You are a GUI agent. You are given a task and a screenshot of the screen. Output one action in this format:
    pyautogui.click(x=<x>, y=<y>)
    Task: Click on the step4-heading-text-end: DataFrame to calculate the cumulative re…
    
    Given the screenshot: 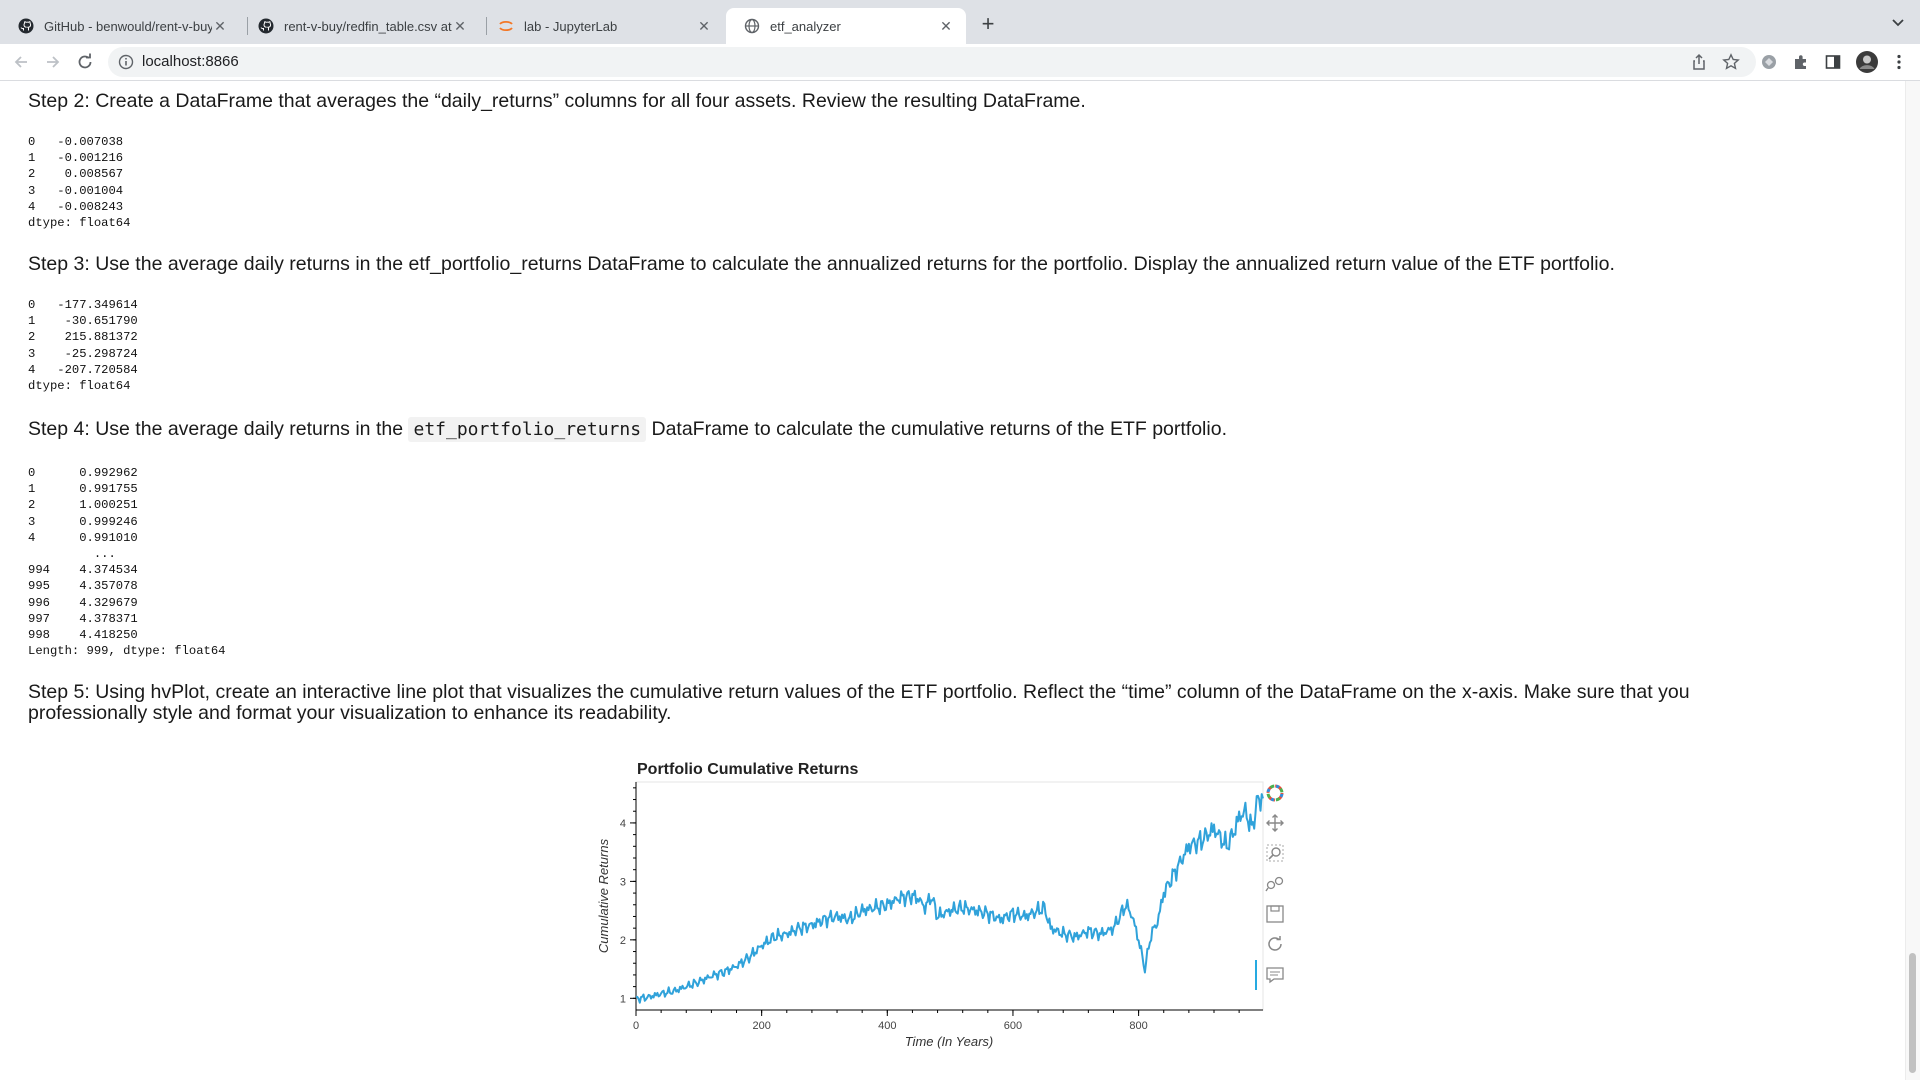 What is the action you would take?
    pyautogui.click(x=936, y=429)
    